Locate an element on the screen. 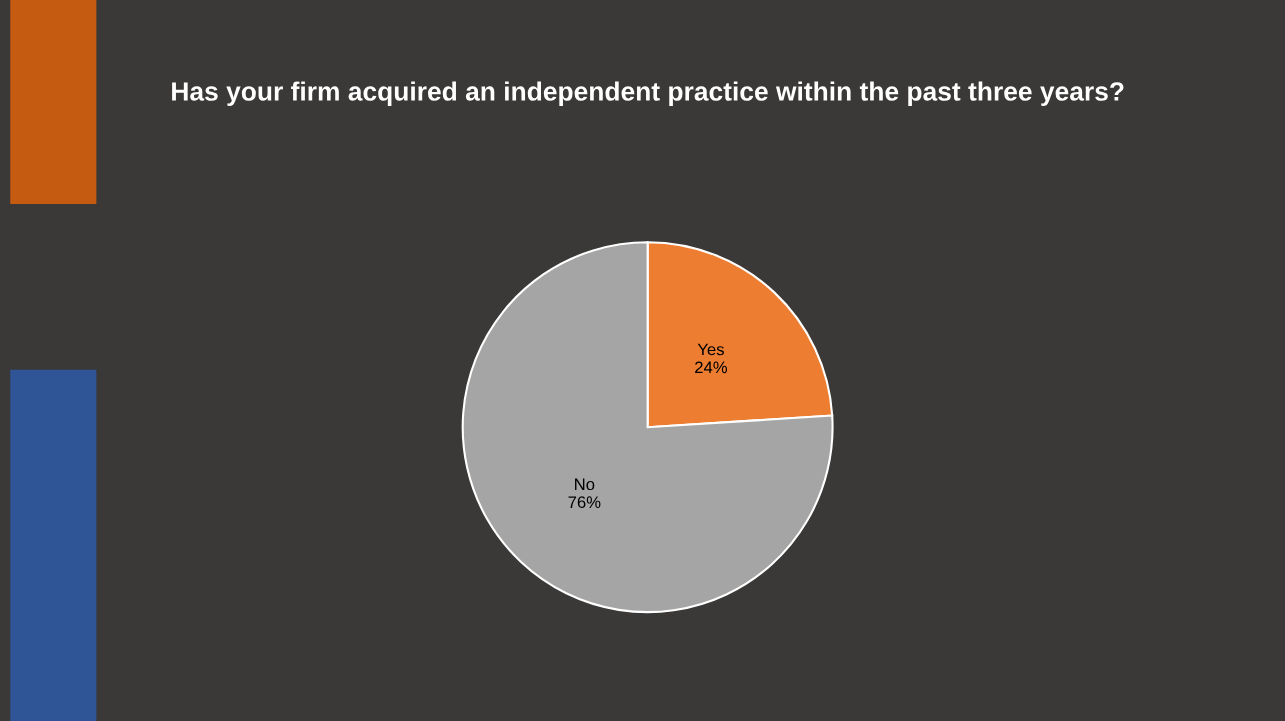 The image size is (1285, 721). slice-label: No is located at coordinates (585, 484).